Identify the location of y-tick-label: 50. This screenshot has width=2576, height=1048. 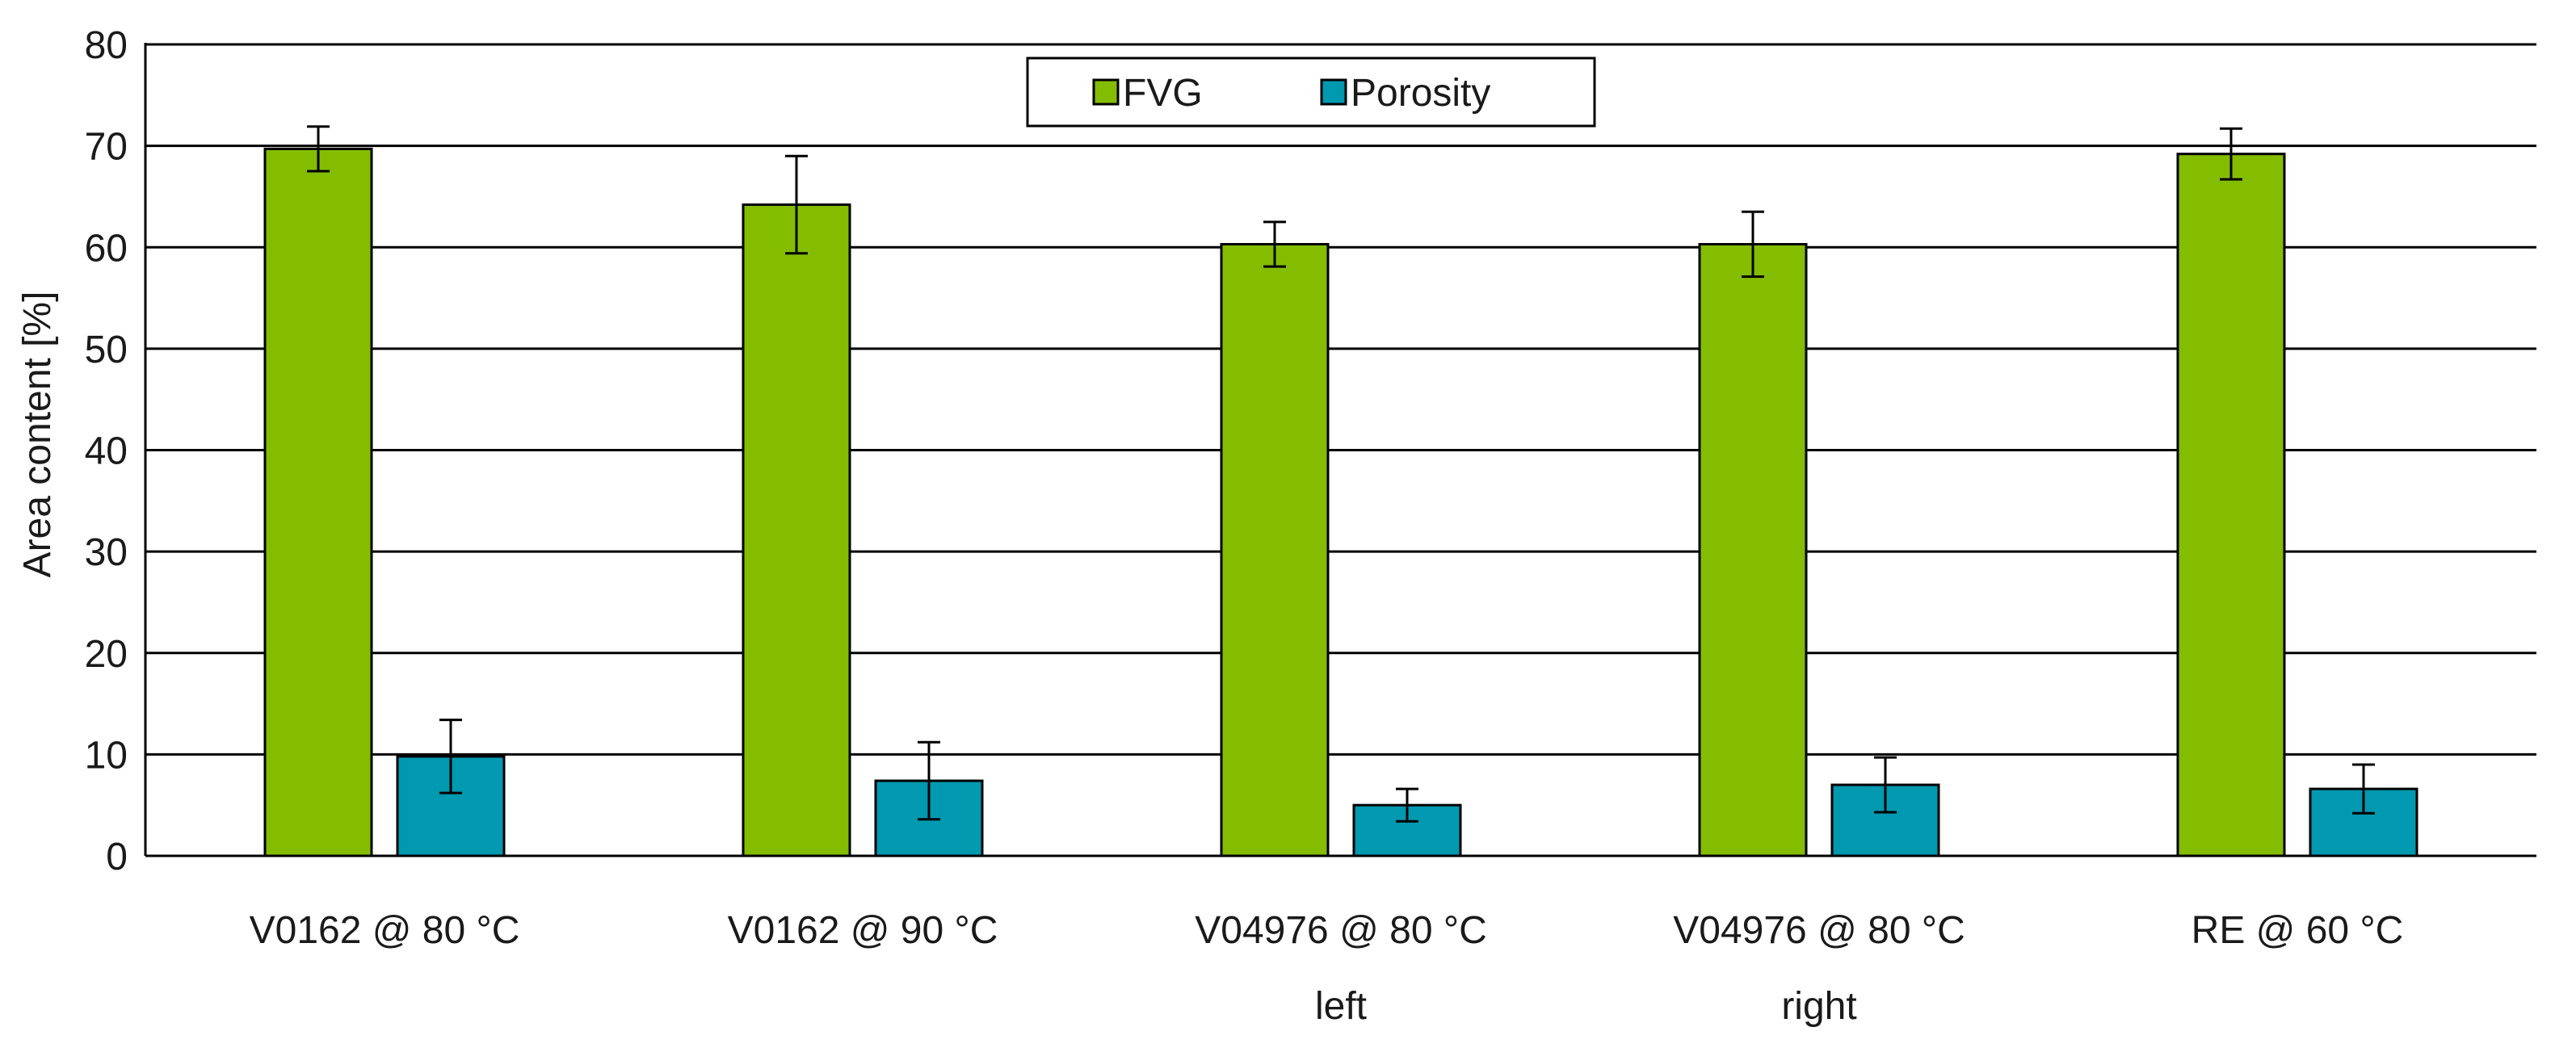
(107, 350).